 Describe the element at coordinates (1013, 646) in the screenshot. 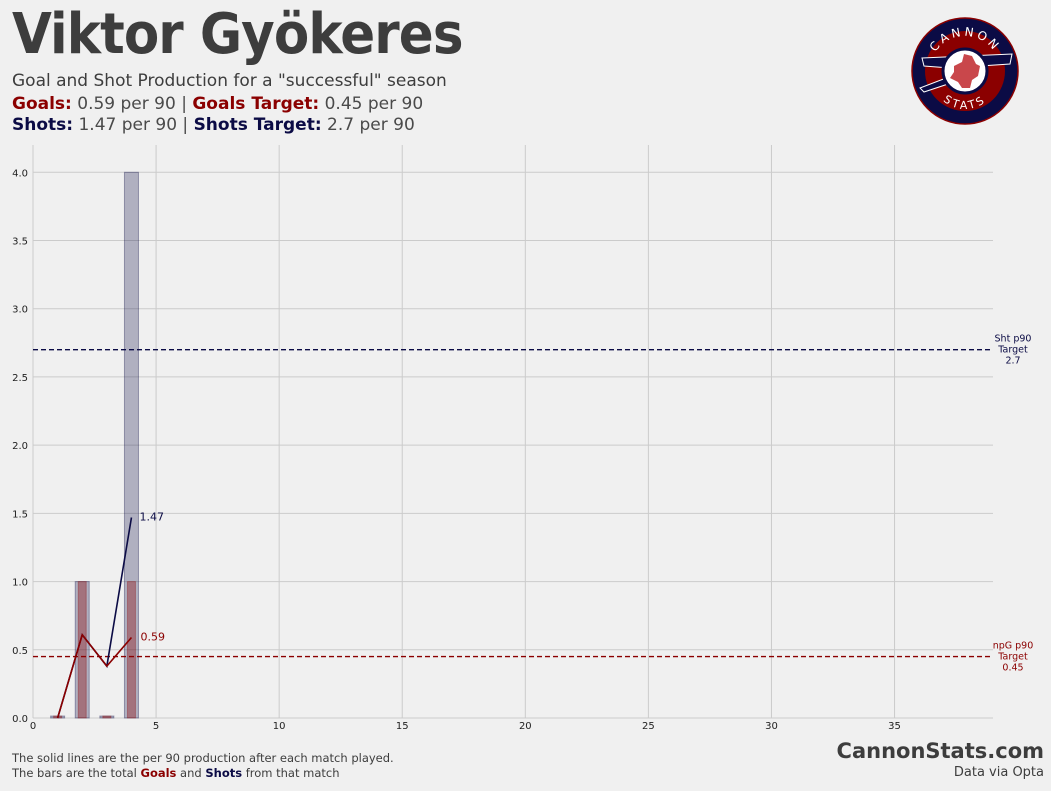

I see `target-label: npG p90` at that location.